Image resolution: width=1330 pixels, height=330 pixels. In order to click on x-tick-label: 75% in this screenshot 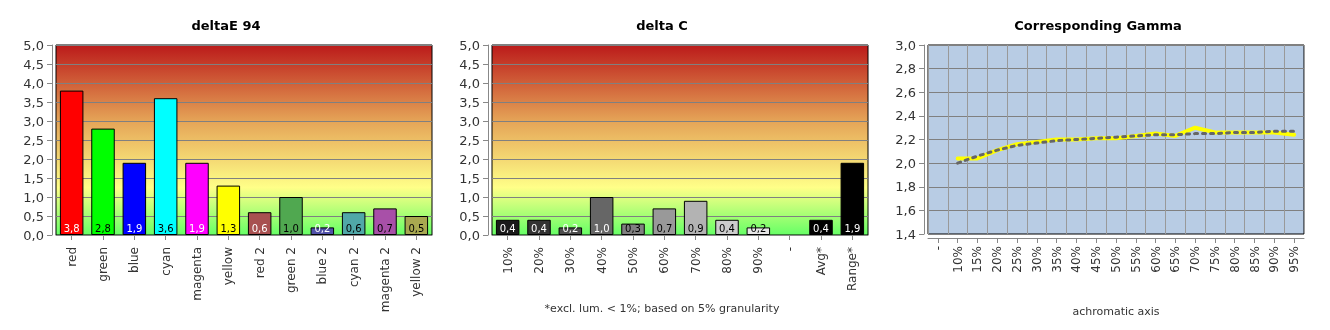, I will do `click(1214, 259)`.